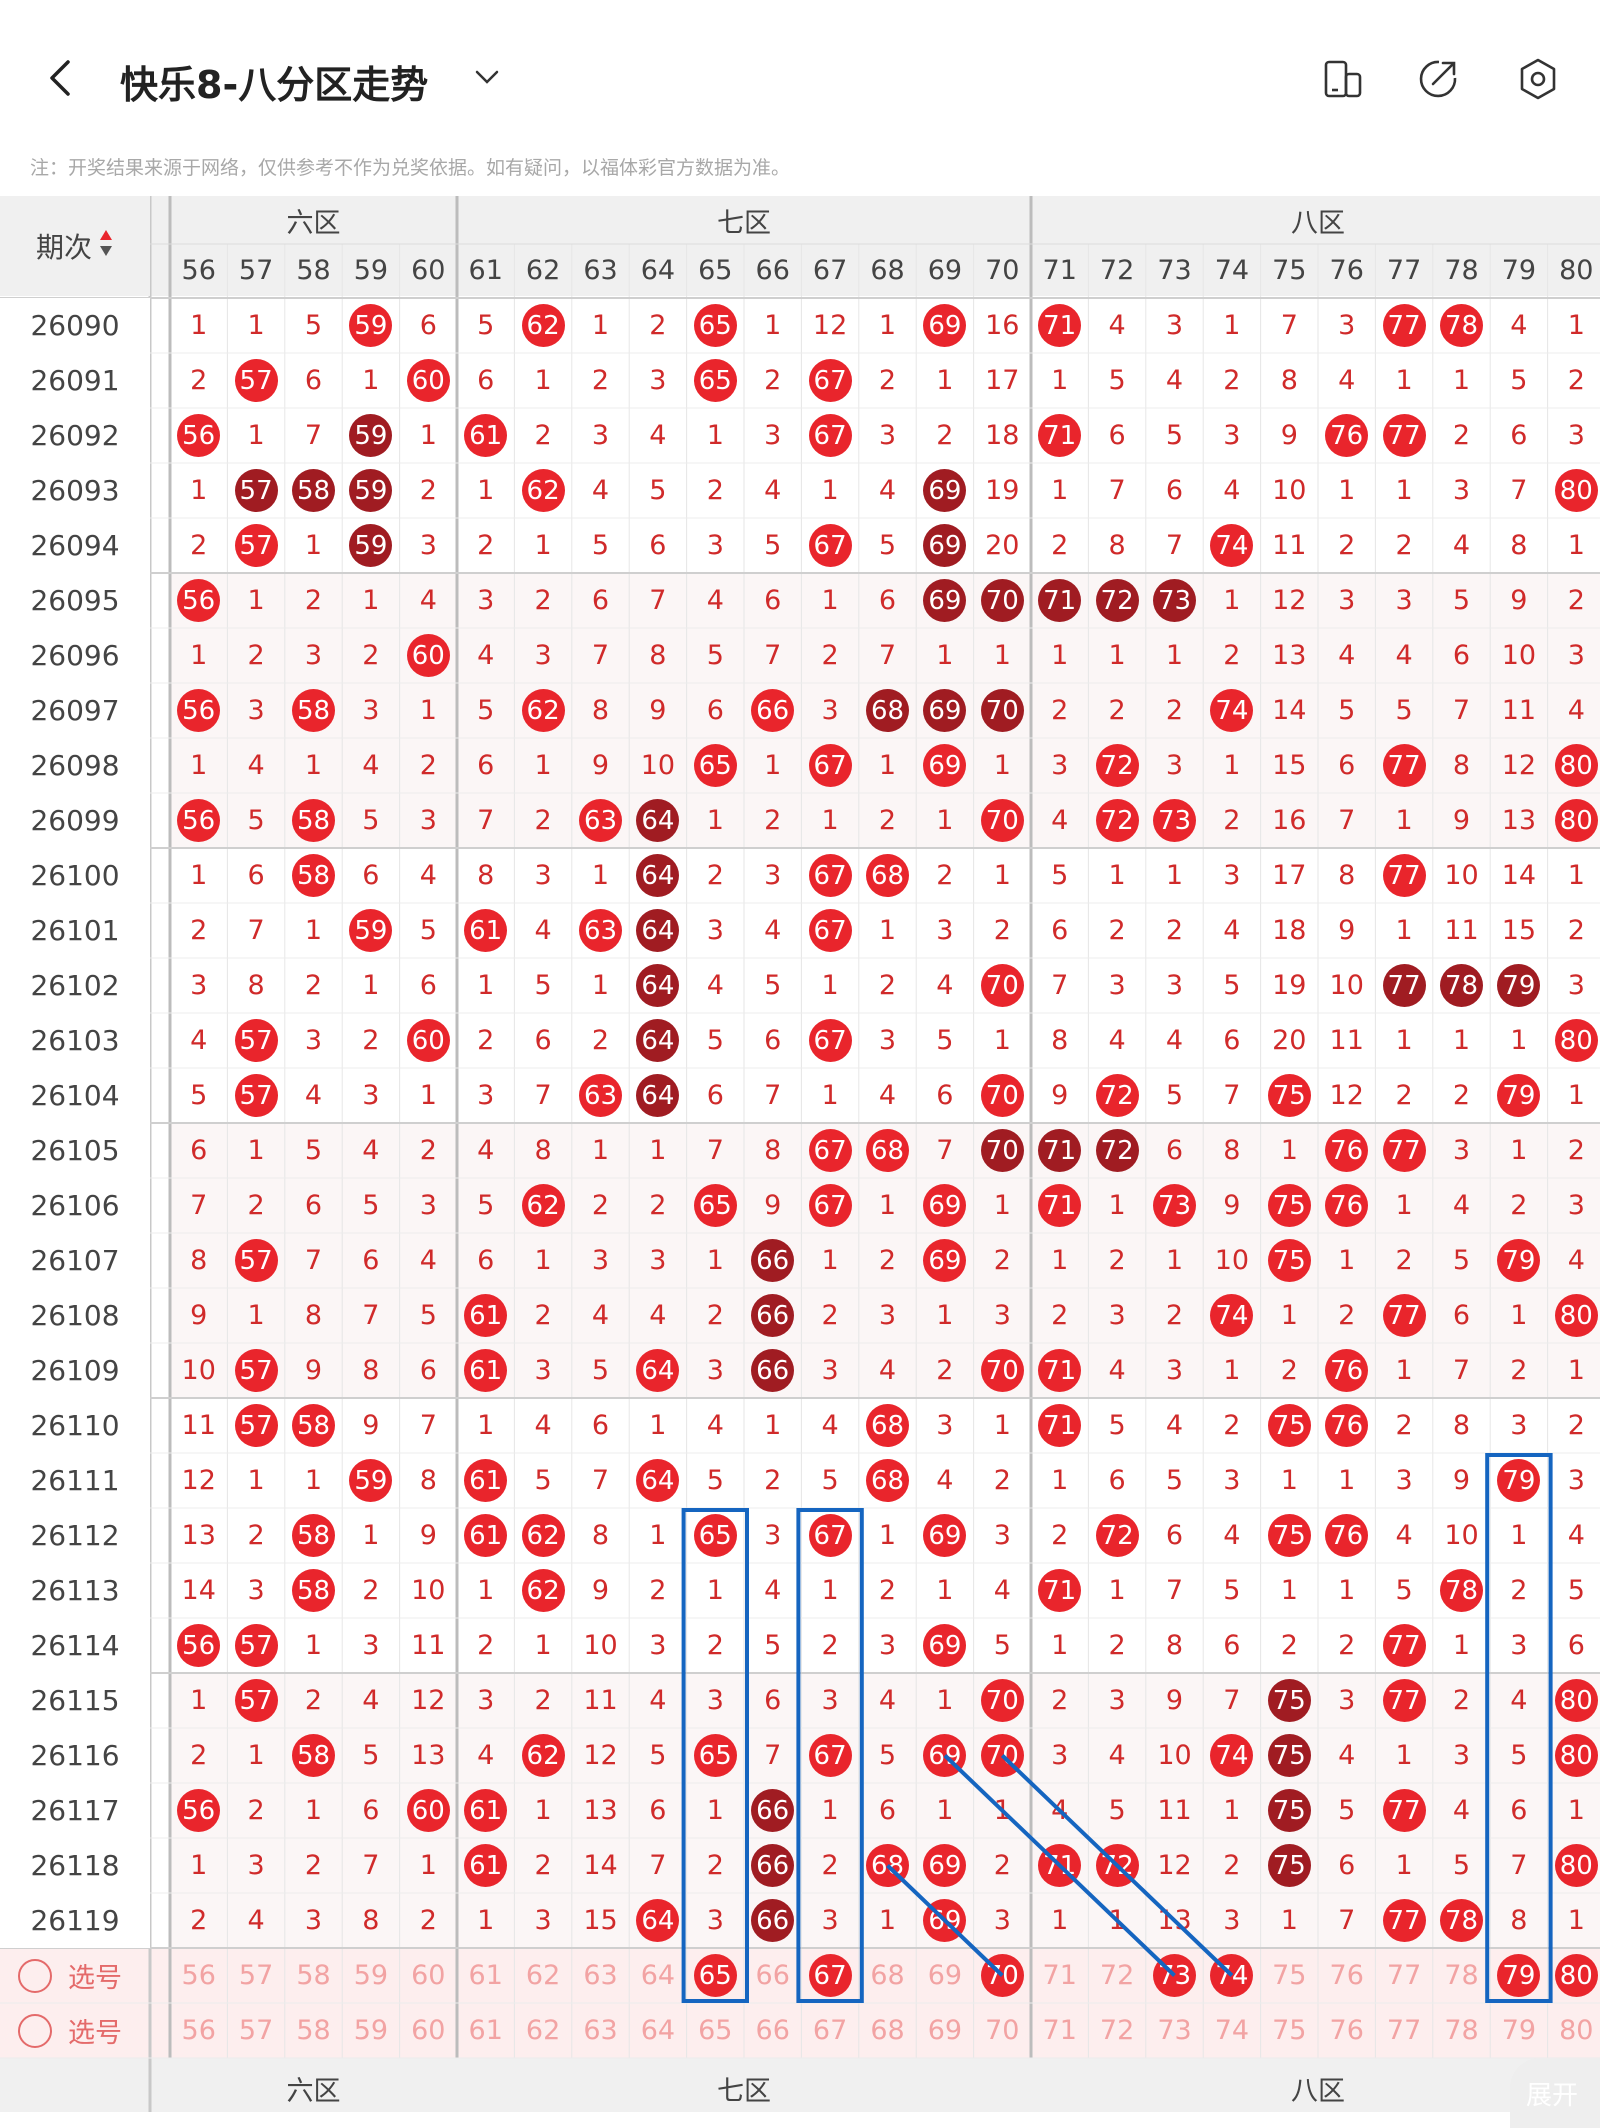 The width and height of the screenshot is (1600, 2128). I want to click on drawn-number-ball: 68, so click(887, 1150).